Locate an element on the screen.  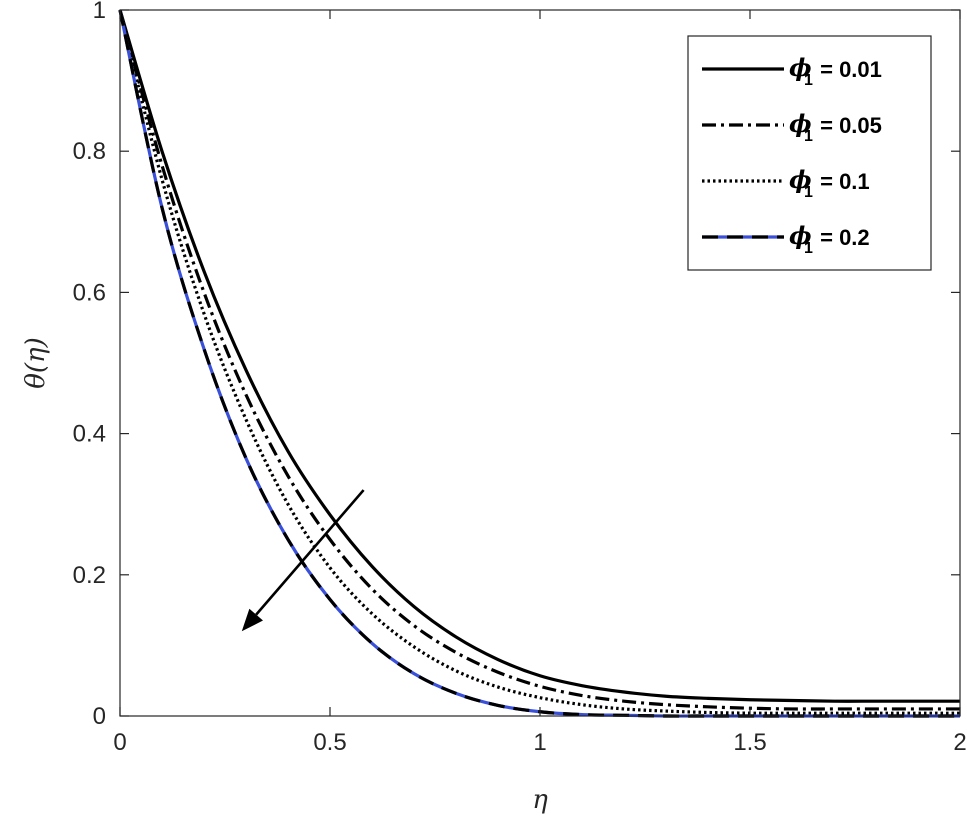
y-tick-label: 0.4 is located at coordinates (89, 434).